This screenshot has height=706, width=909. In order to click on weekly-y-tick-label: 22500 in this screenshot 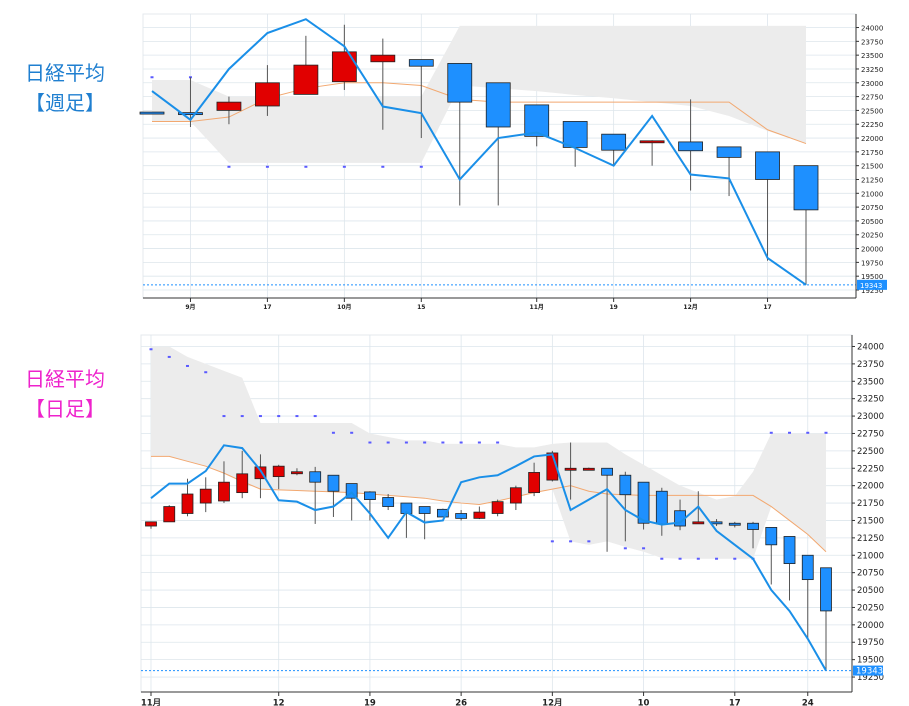, I will do `click(872, 111)`.